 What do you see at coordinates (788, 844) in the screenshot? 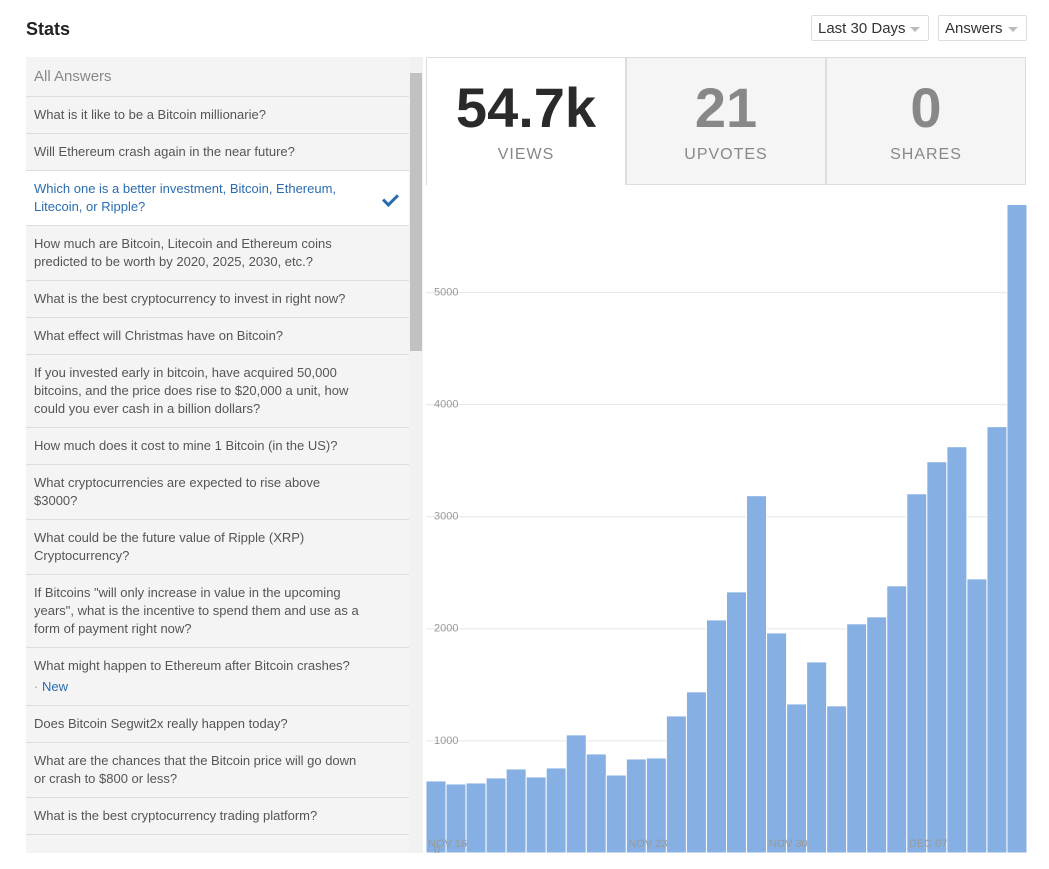
I see `x-tick-label: NOV 30` at bounding box center [788, 844].